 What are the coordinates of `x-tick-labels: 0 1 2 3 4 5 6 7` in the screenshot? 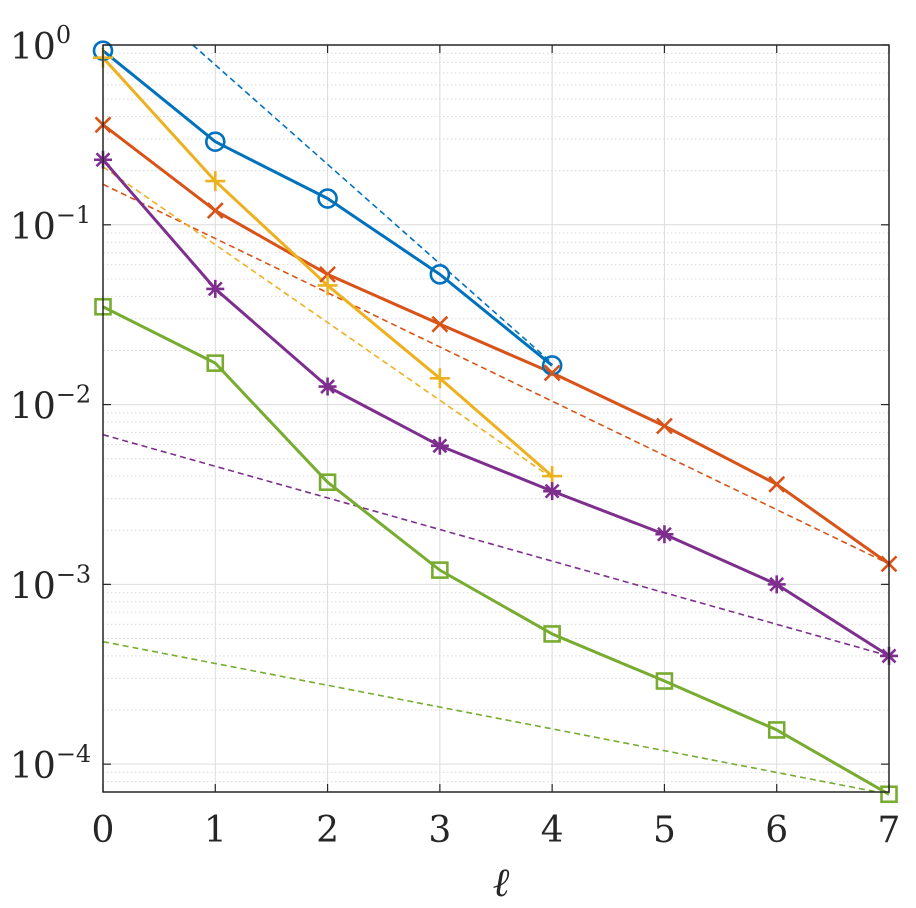 It's located at (496, 830).